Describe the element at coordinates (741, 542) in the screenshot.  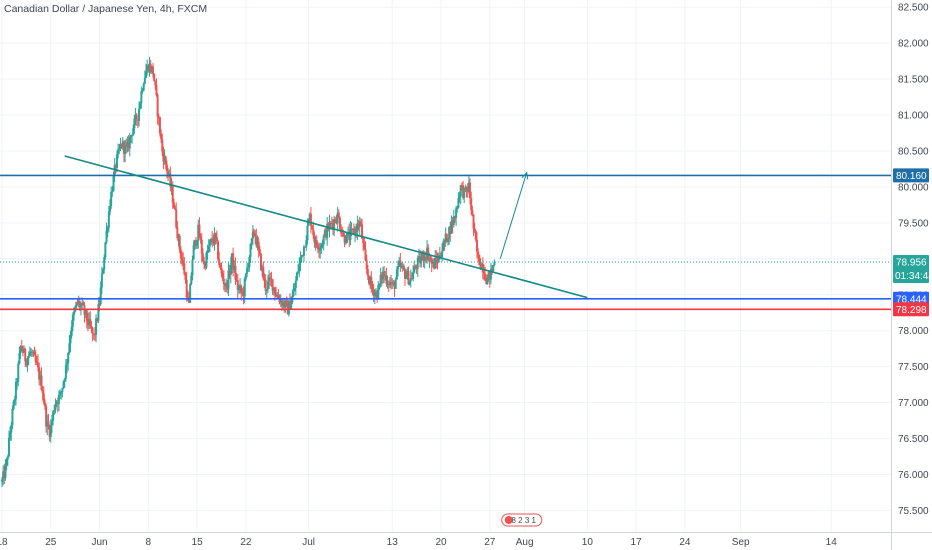
I see `x-tick-label: Sep` at that location.